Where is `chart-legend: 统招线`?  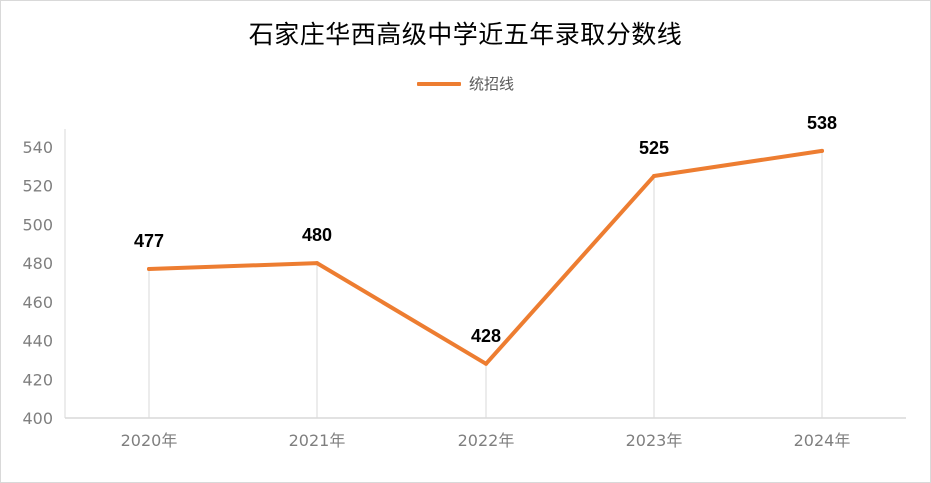
chart-legend: 统招线 is located at coordinates (465, 83).